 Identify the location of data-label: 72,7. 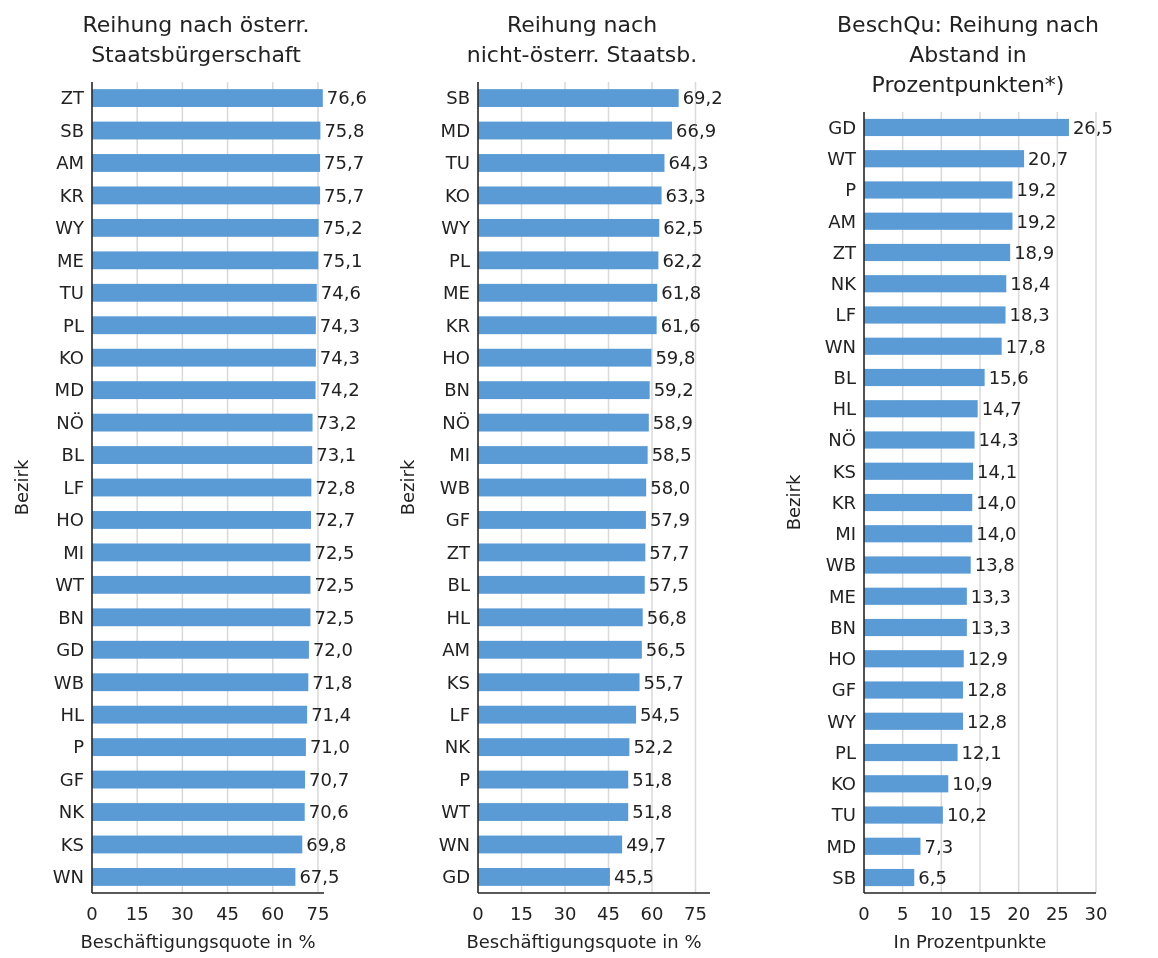
(335, 520).